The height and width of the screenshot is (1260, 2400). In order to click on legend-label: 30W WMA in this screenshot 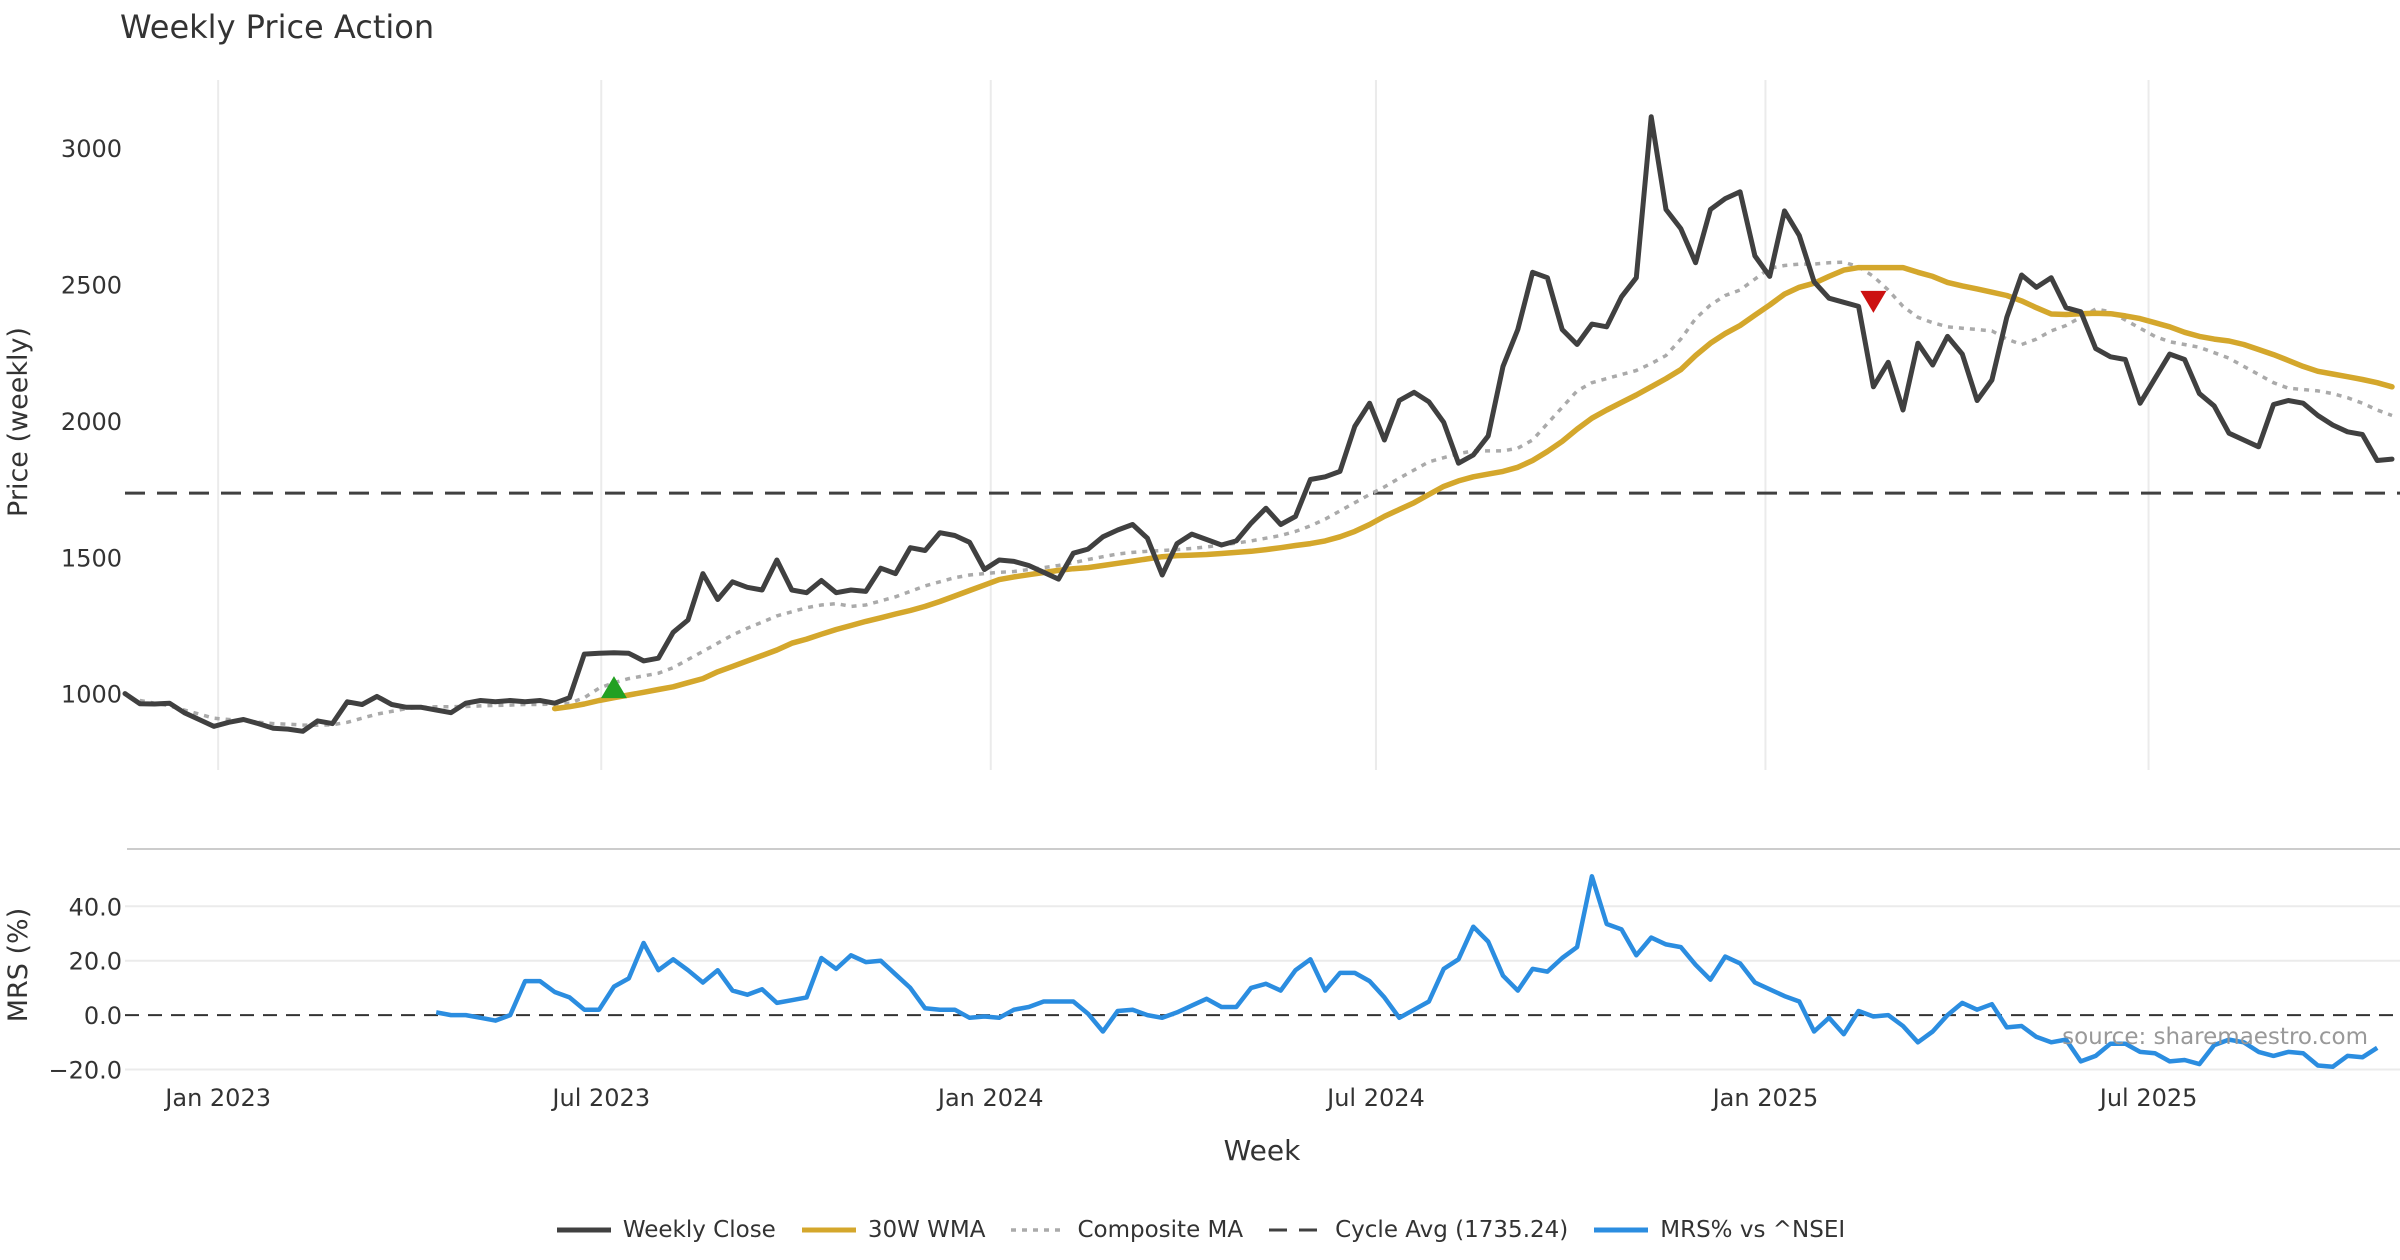, I will do `click(926, 1230)`.